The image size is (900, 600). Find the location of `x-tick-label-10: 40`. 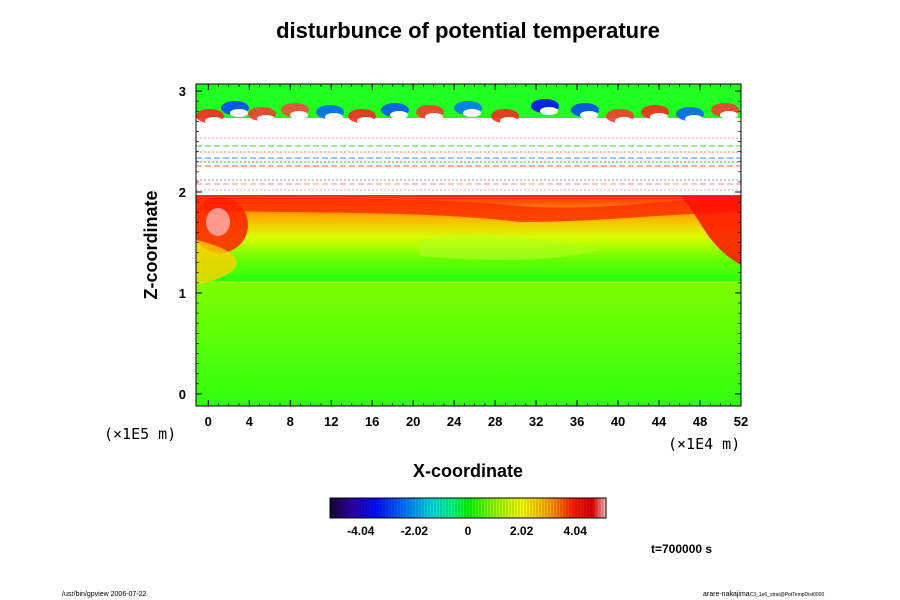

x-tick-label-10: 40 is located at coordinates (618, 421).